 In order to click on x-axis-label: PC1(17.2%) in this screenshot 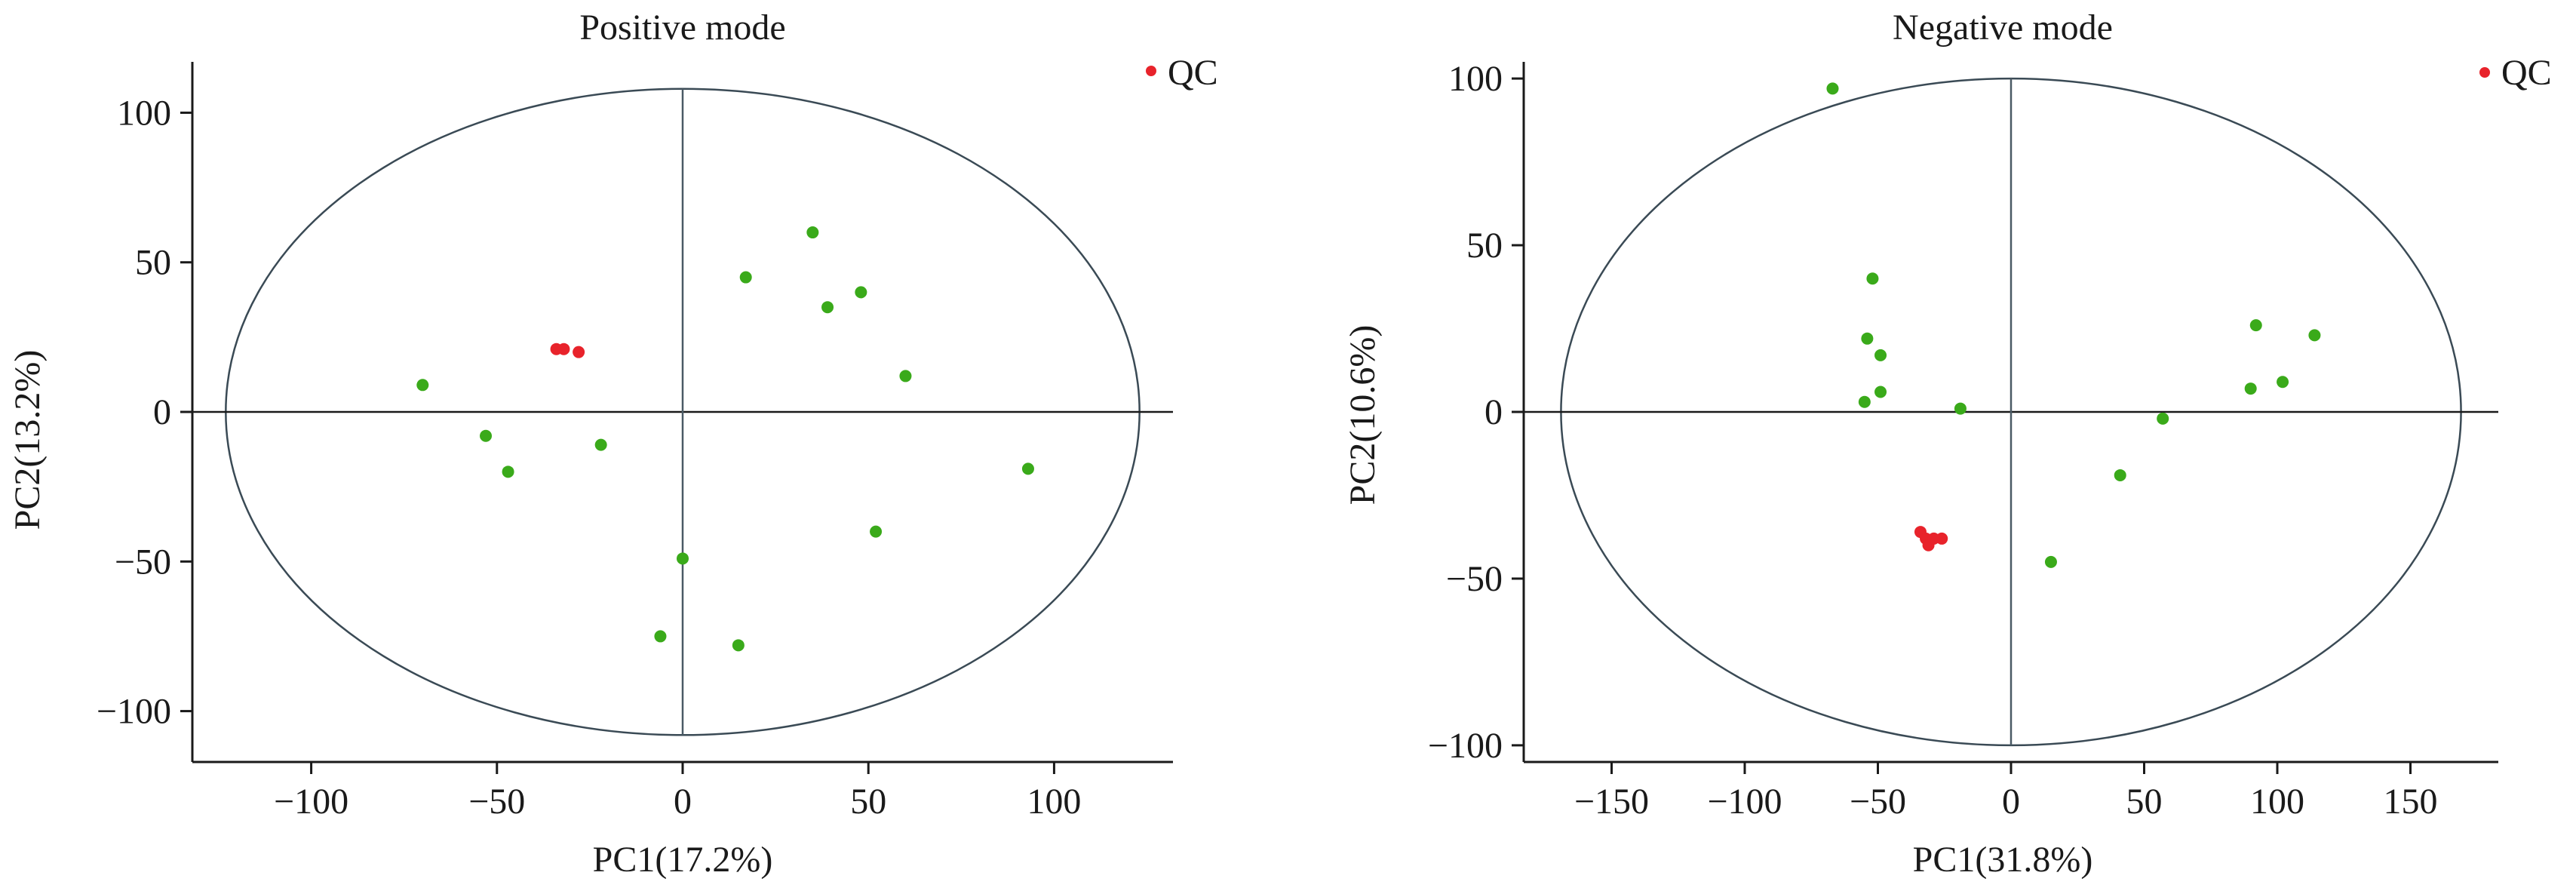, I will do `click(683, 860)`.